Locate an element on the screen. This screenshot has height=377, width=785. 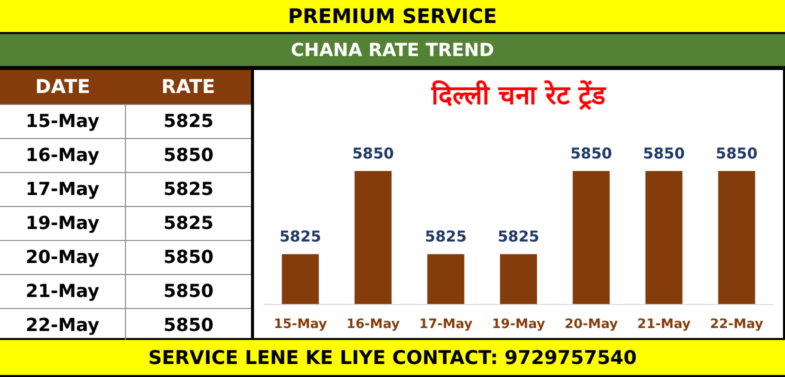
text: CHANA RATE TREND is located at coordinates (392, 51).